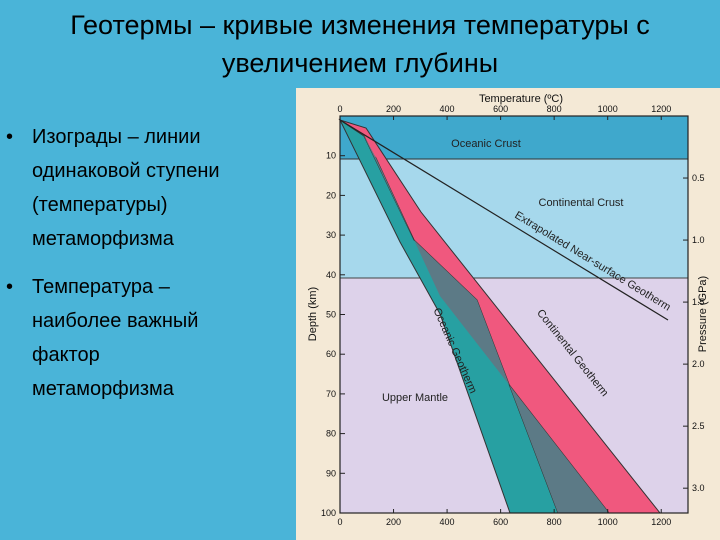  Describe the element at coordinates (486, 144) in the screenshot. I see `oceanic-crust-label: Oceanic Crust` at that location.